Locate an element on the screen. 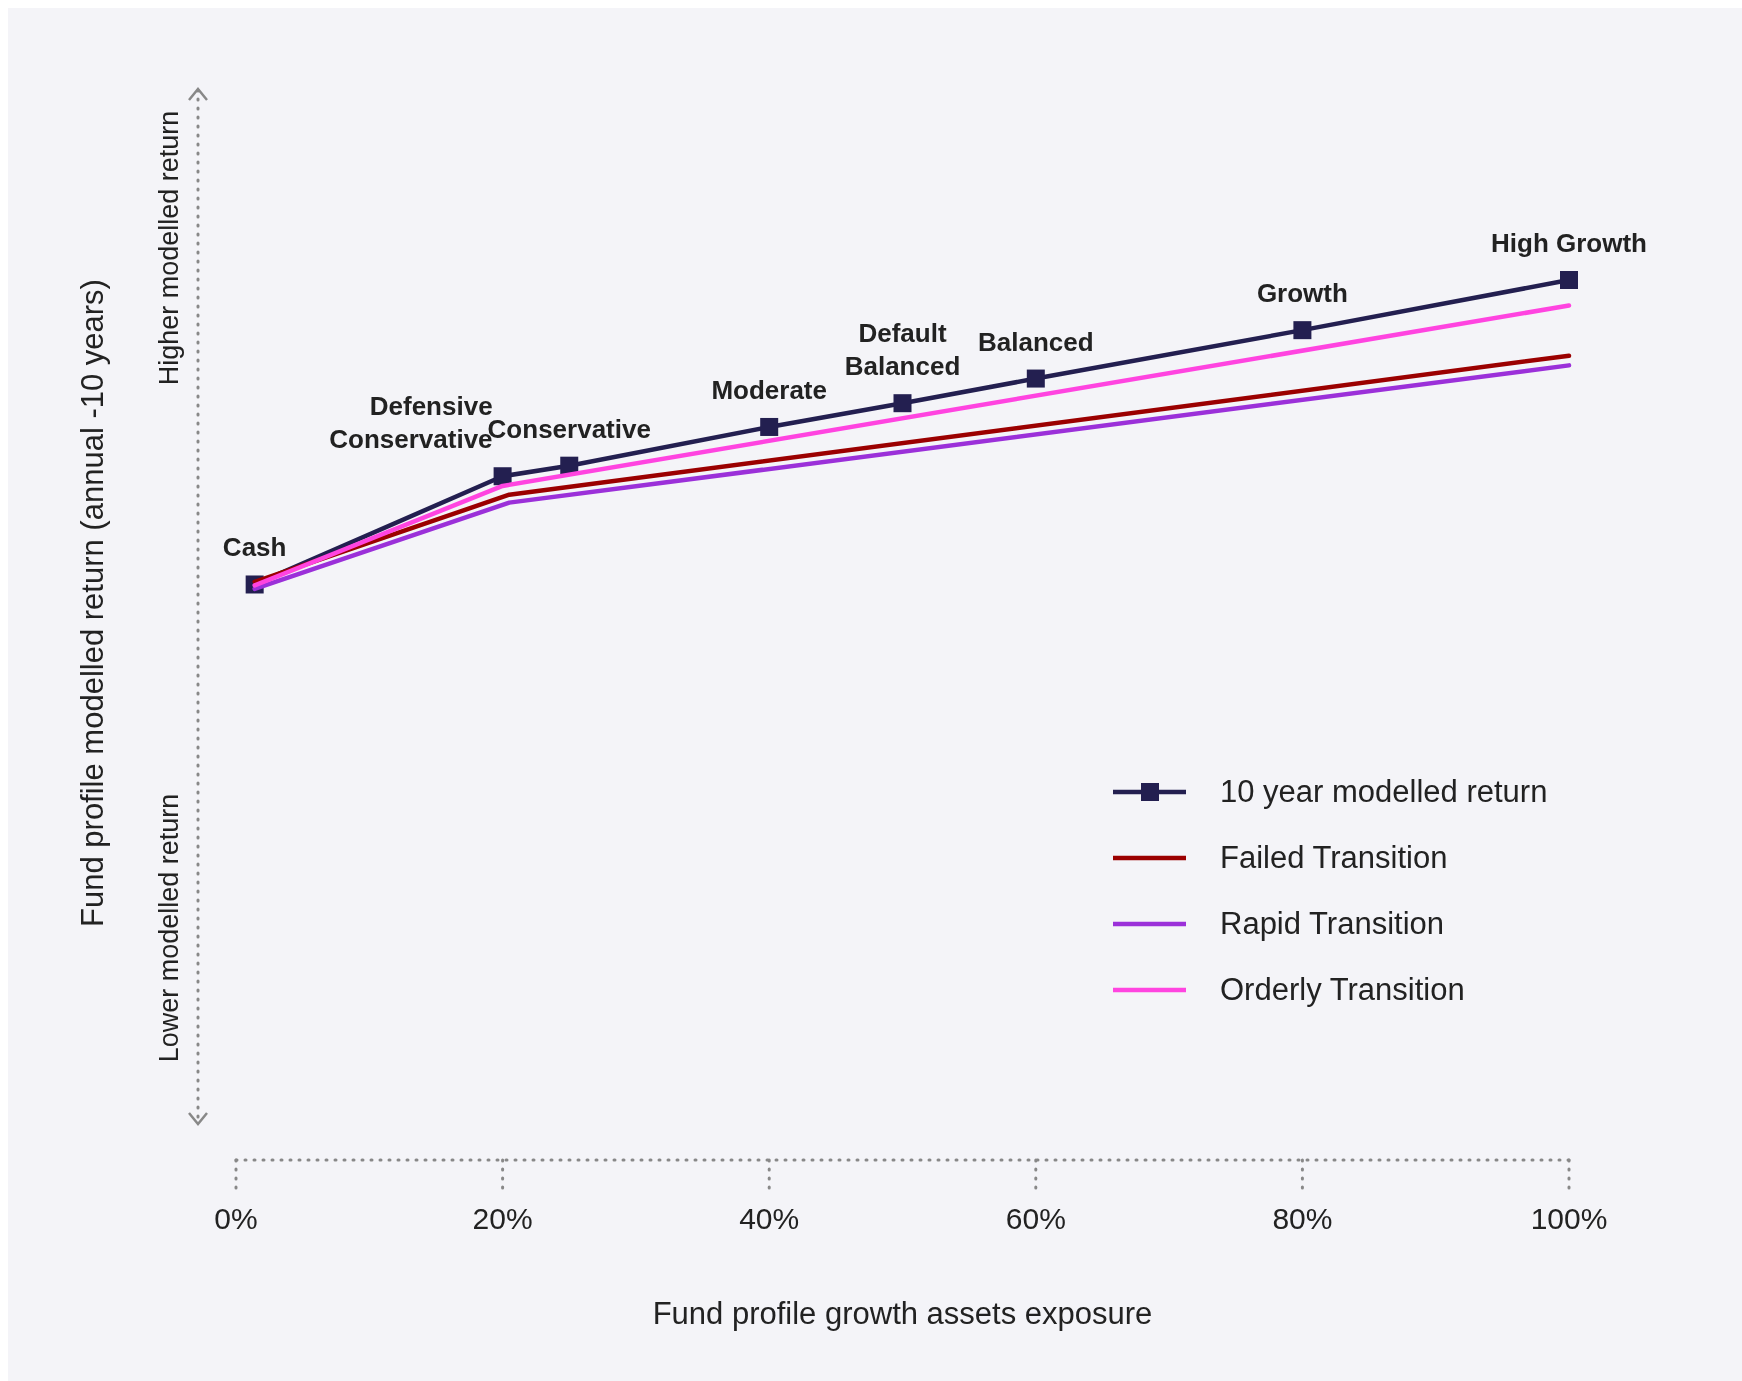  text: Higher modelled return is located at coordinates (169, 248).